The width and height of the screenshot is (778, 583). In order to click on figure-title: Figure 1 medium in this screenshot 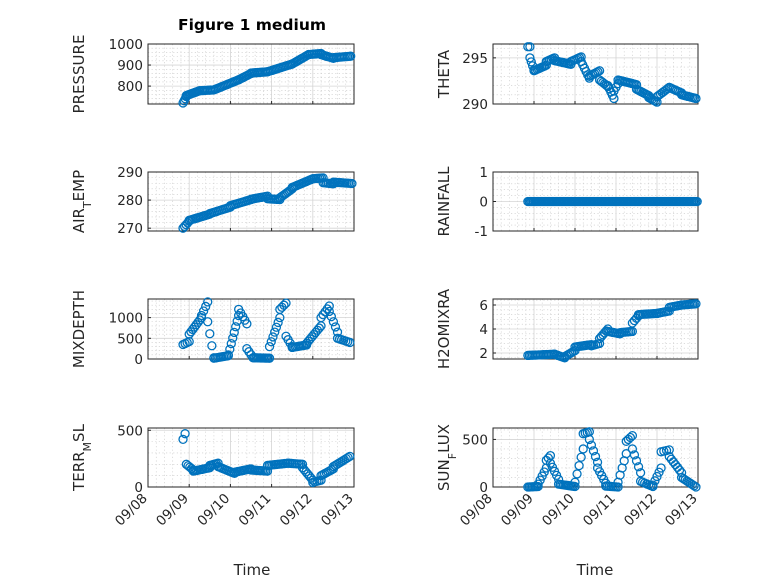, I will do `click(252, 25)`.